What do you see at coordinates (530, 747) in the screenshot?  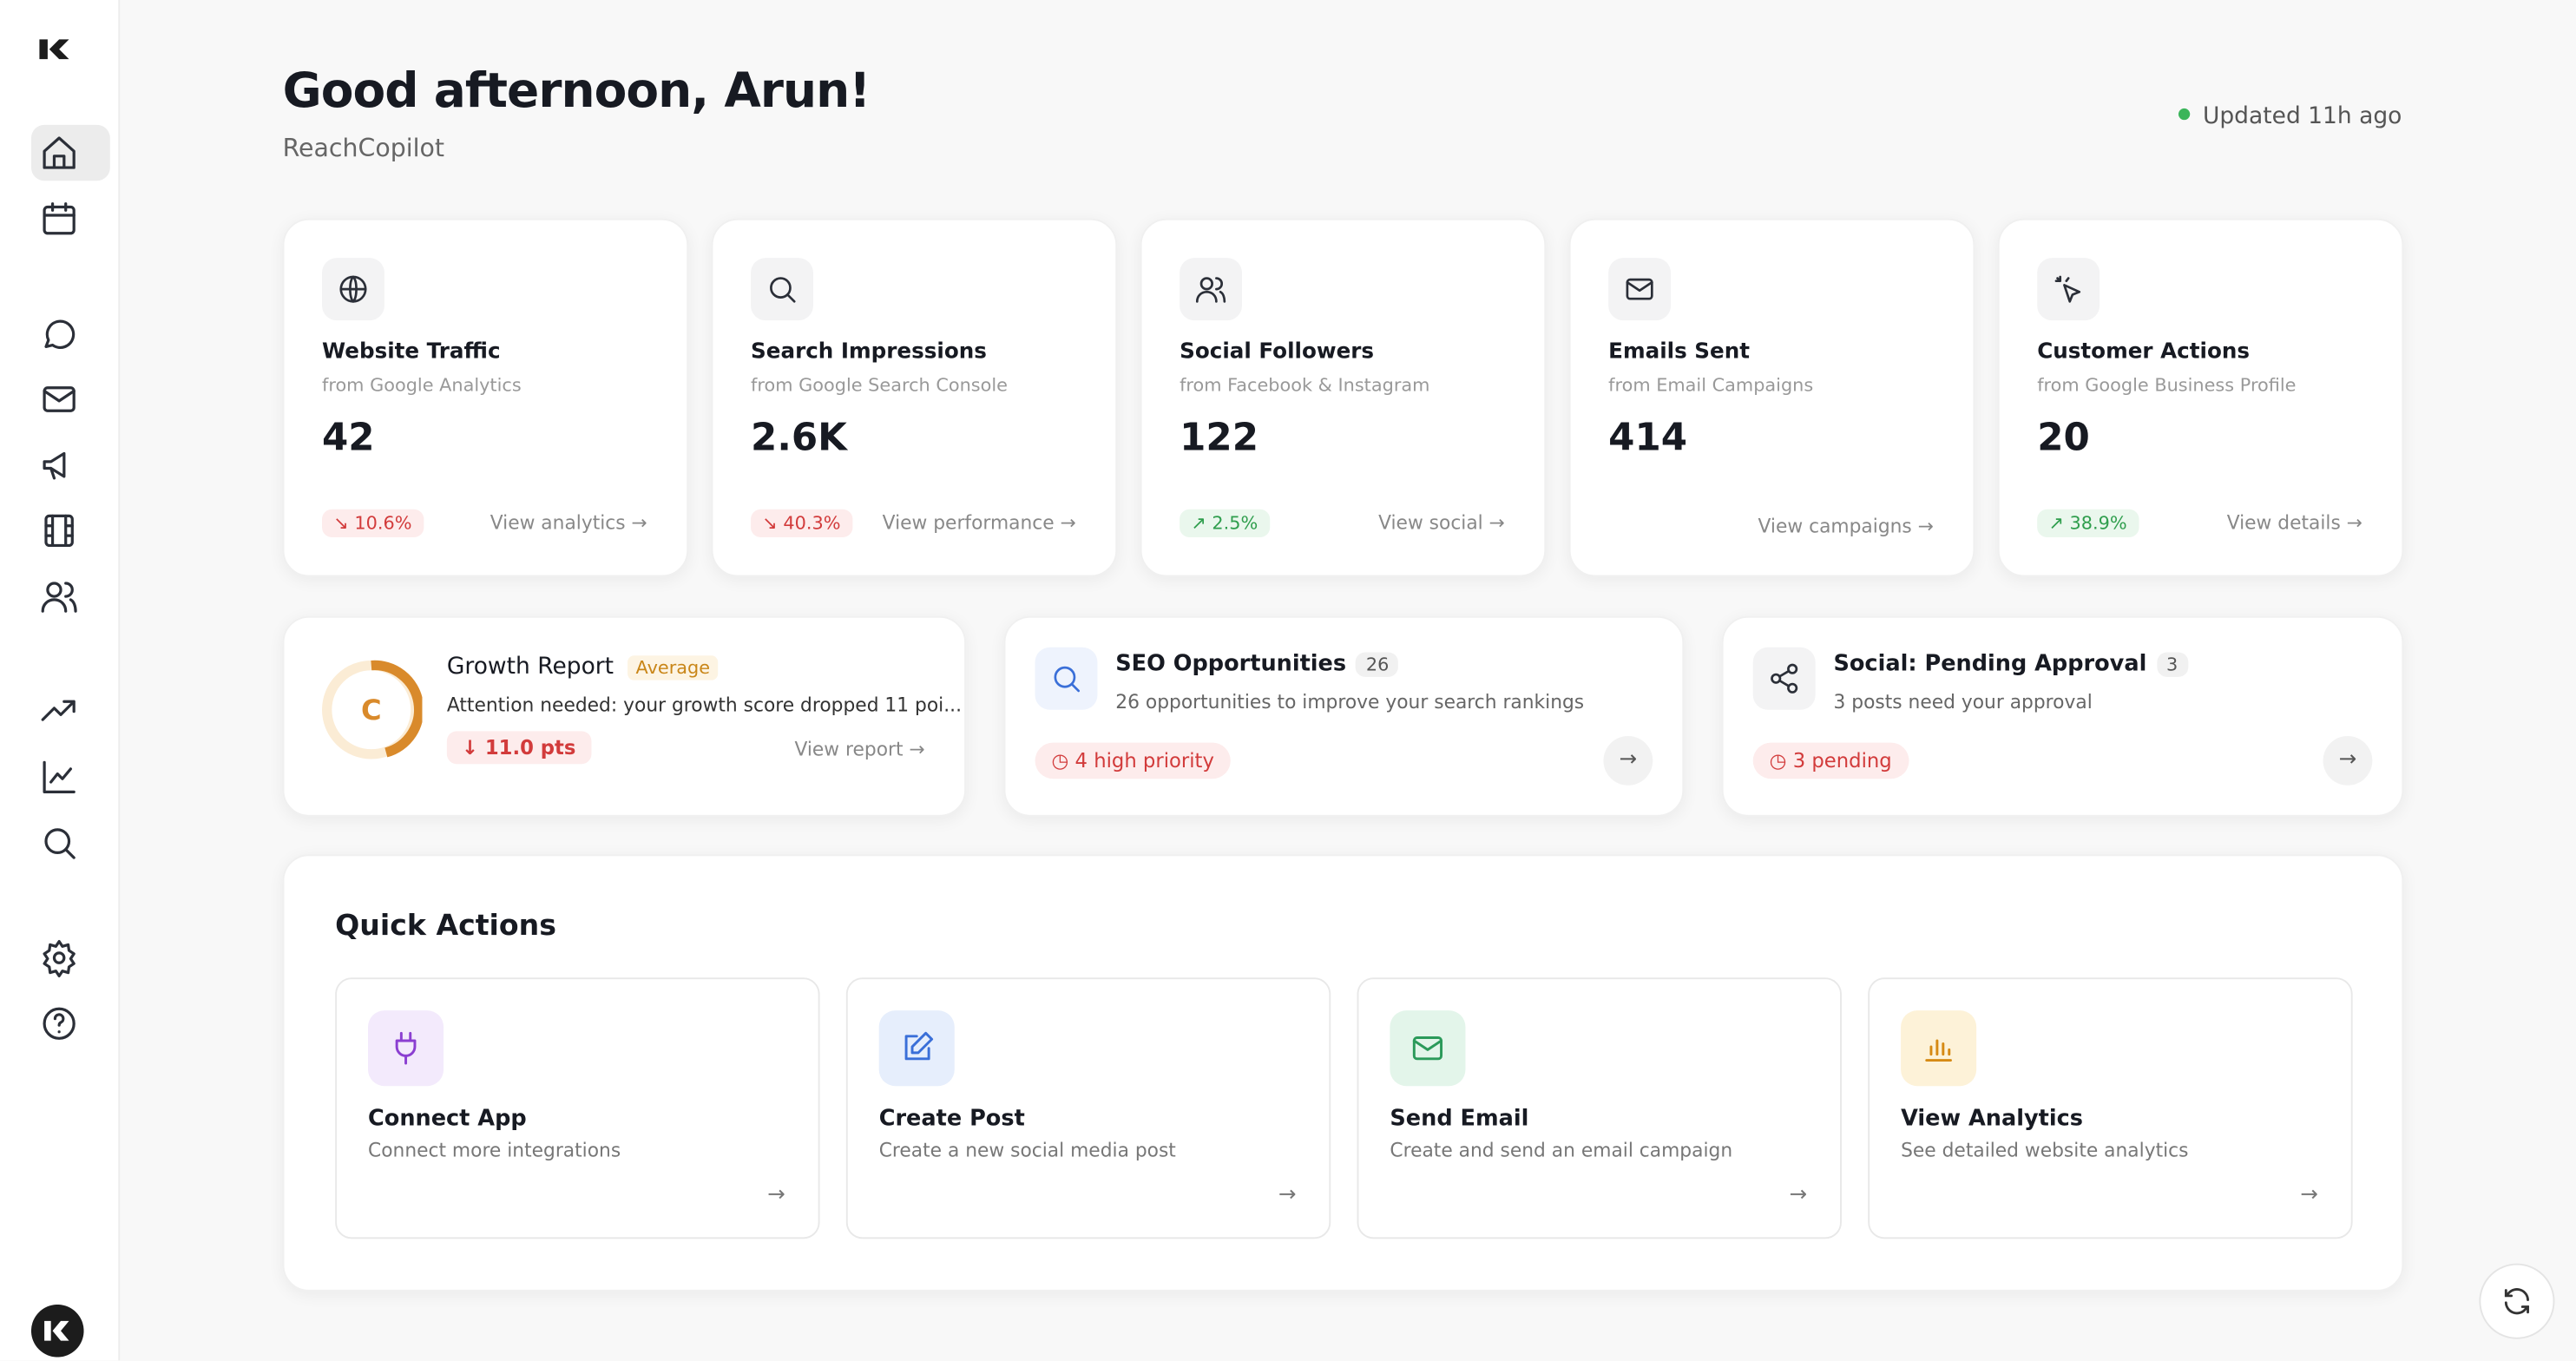 I see `growth-change: 11.0 pts` at bounding box center [530, 747].